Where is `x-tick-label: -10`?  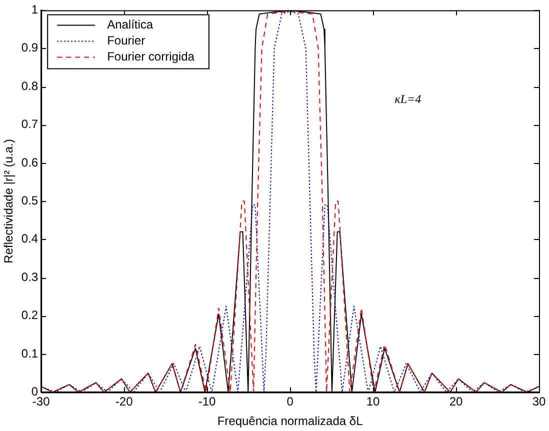 x-tick-label: -10 is located at coordinates (207, 401).